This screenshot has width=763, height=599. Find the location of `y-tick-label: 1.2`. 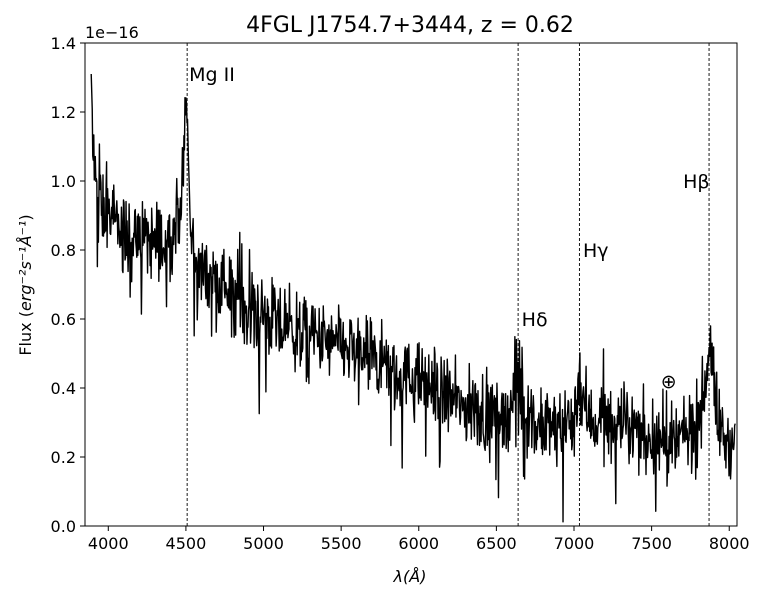

y-tick-label: 1.2 is located at coordinates (63, 112).